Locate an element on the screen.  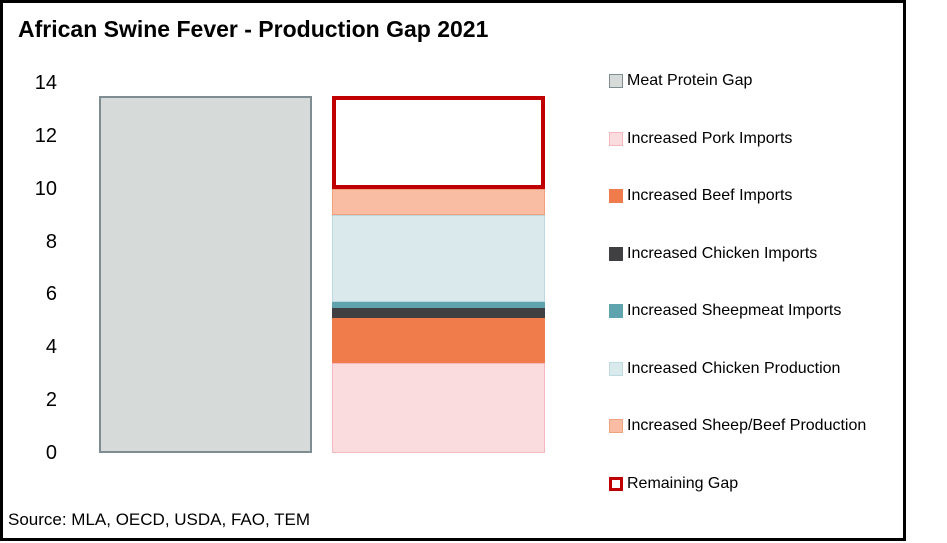
legend-item-increased-chicken-imports: Increased Chicken Imports is located at coordinates (713, 254).